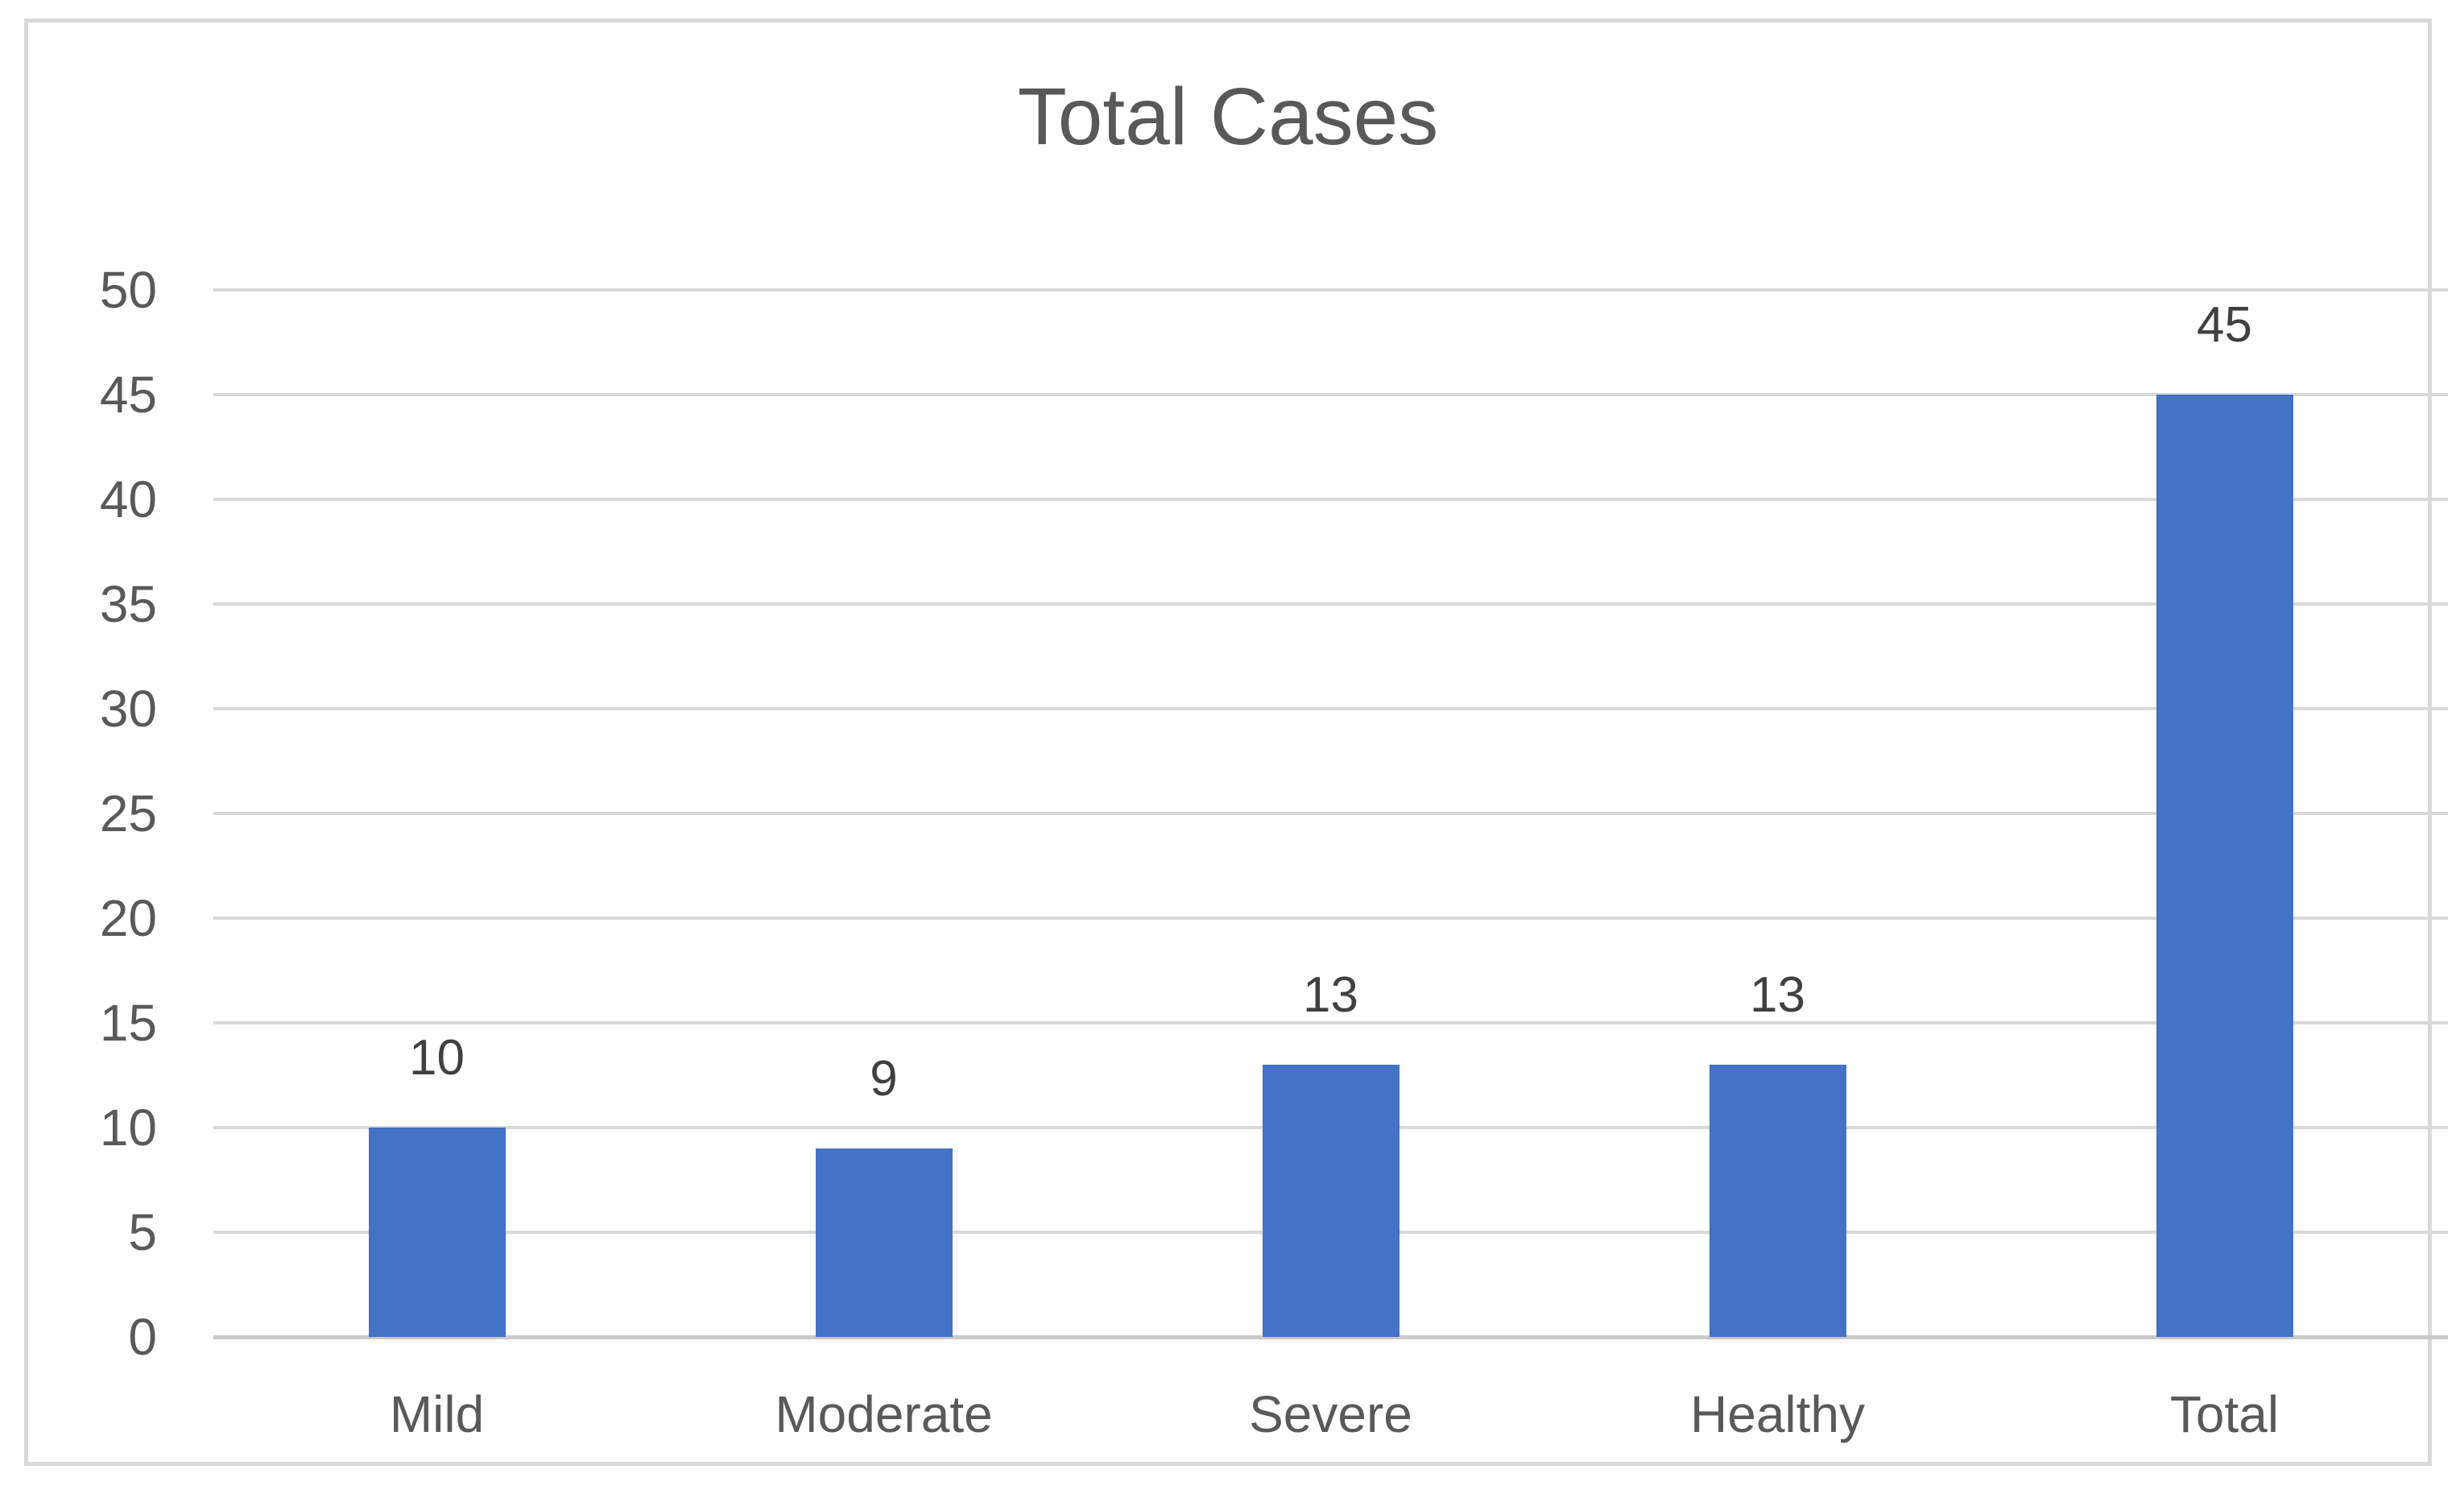  I want to click on gridline-y40, so click(1330, 500).